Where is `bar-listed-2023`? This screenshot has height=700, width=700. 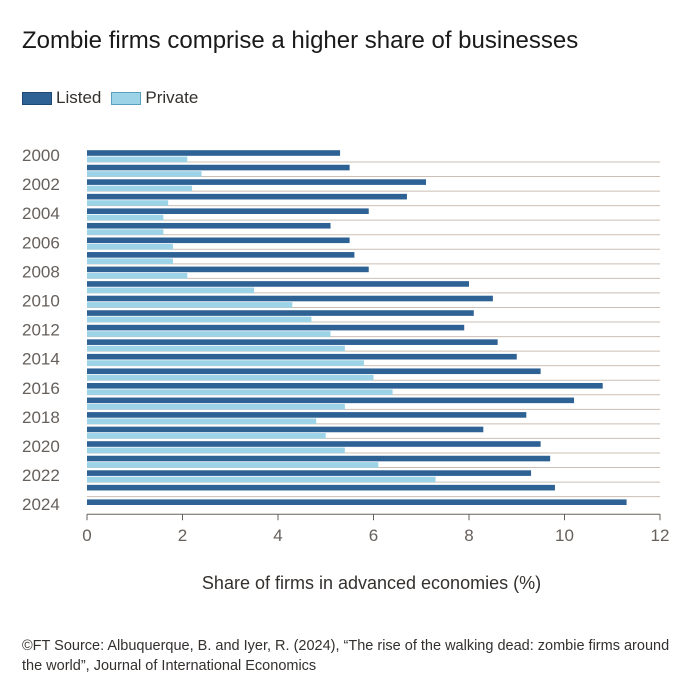 bar-listed-2023 is located at coordinates (321, 487).